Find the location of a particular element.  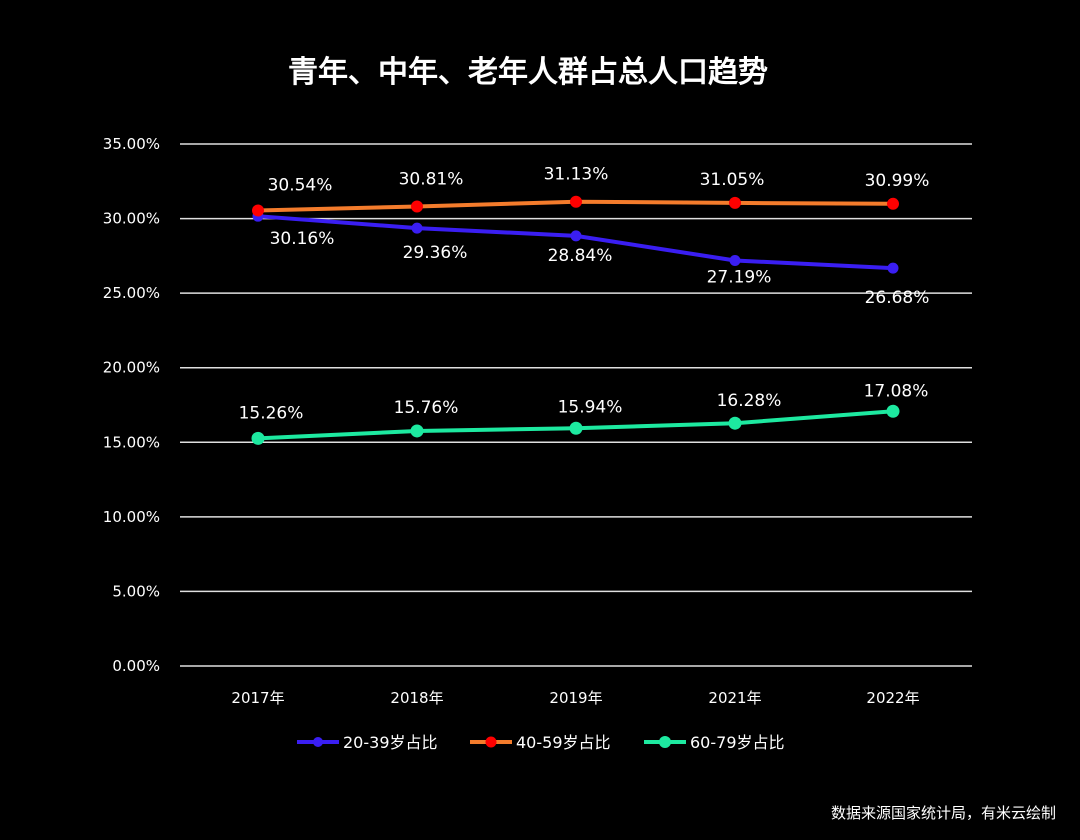

y-tick-label: 30.00% is located at coordinates (131, 219).